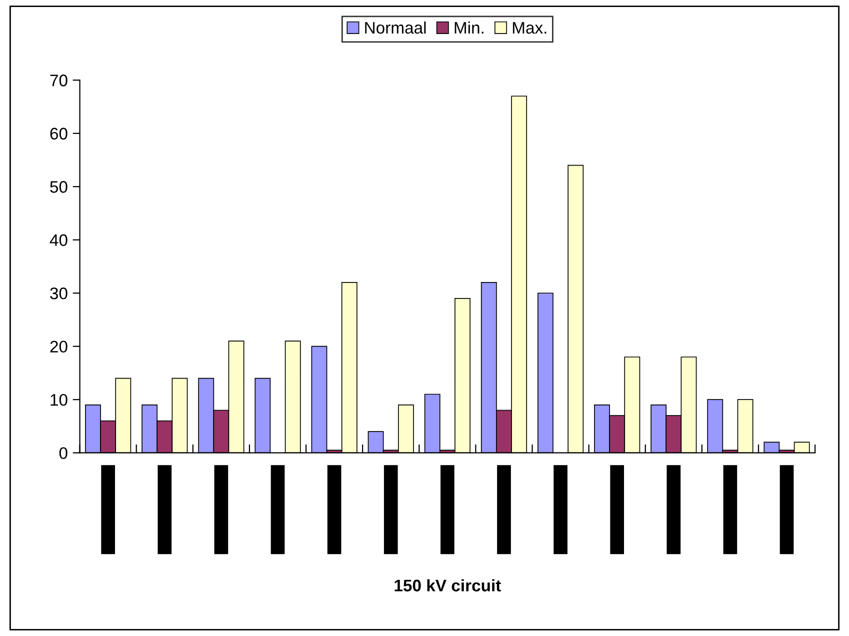 The height and width of the screenshot is (636, 849). What do you see at coordinates (59, 134) in the screenshot?
I see `y-tick-label: 60` at bounding box center [59, 134].